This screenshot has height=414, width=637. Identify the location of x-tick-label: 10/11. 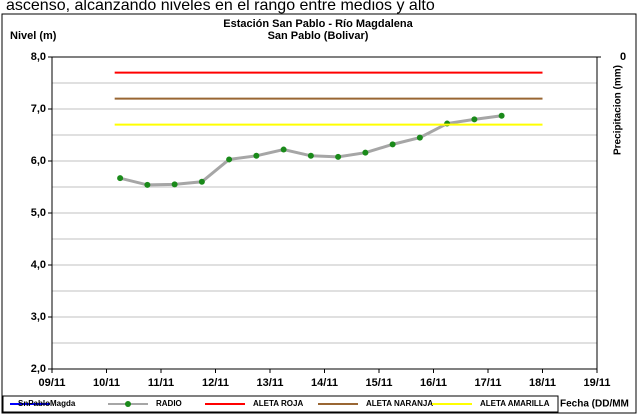
(106, 383).